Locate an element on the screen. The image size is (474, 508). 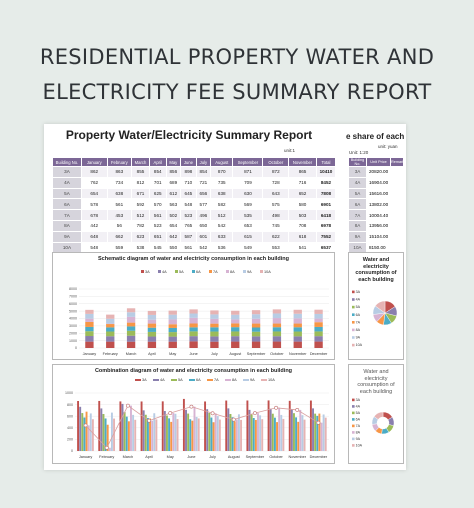
trend-line is located at coordinates (202, 427).